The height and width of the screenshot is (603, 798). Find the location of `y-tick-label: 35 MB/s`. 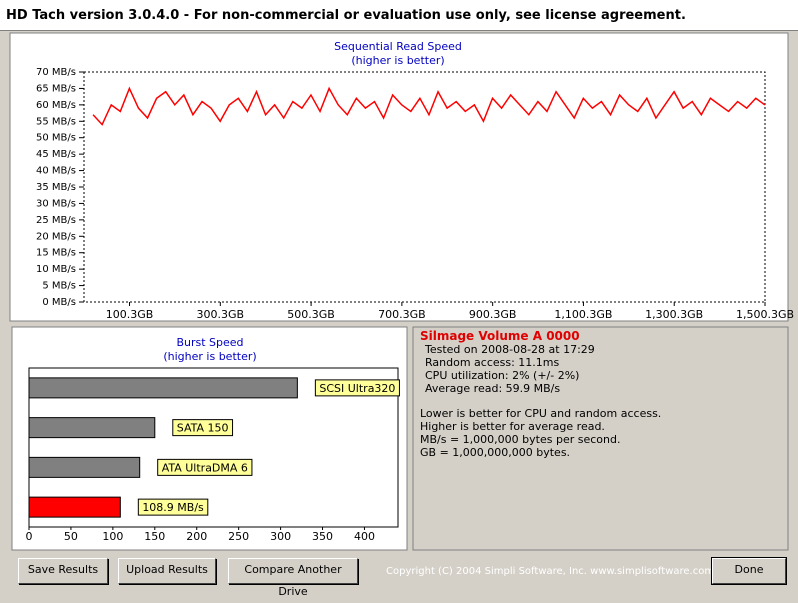

y-tick-label: 35 MB/s is located at coordinates (56, 187).